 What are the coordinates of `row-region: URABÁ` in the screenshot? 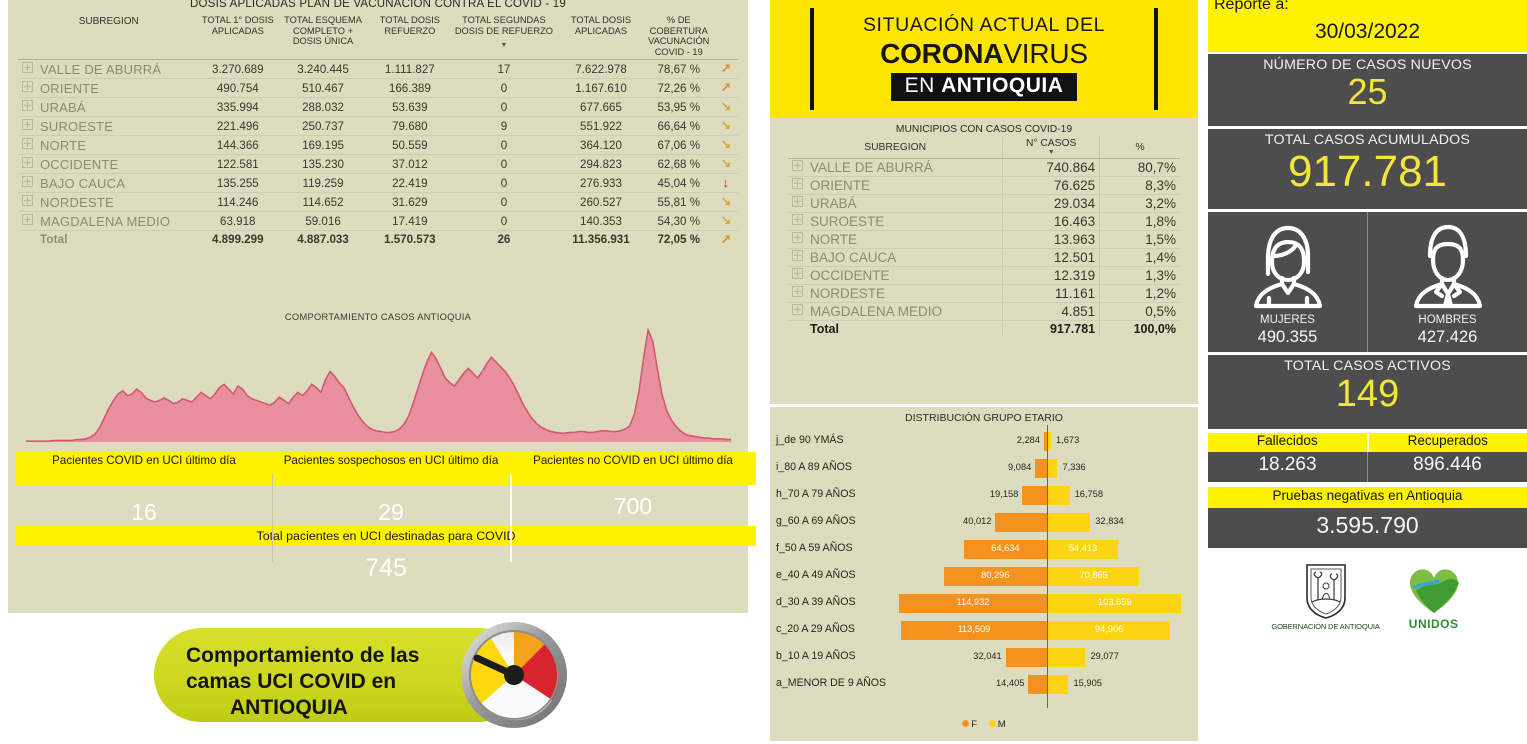 It's located at (108, 107).